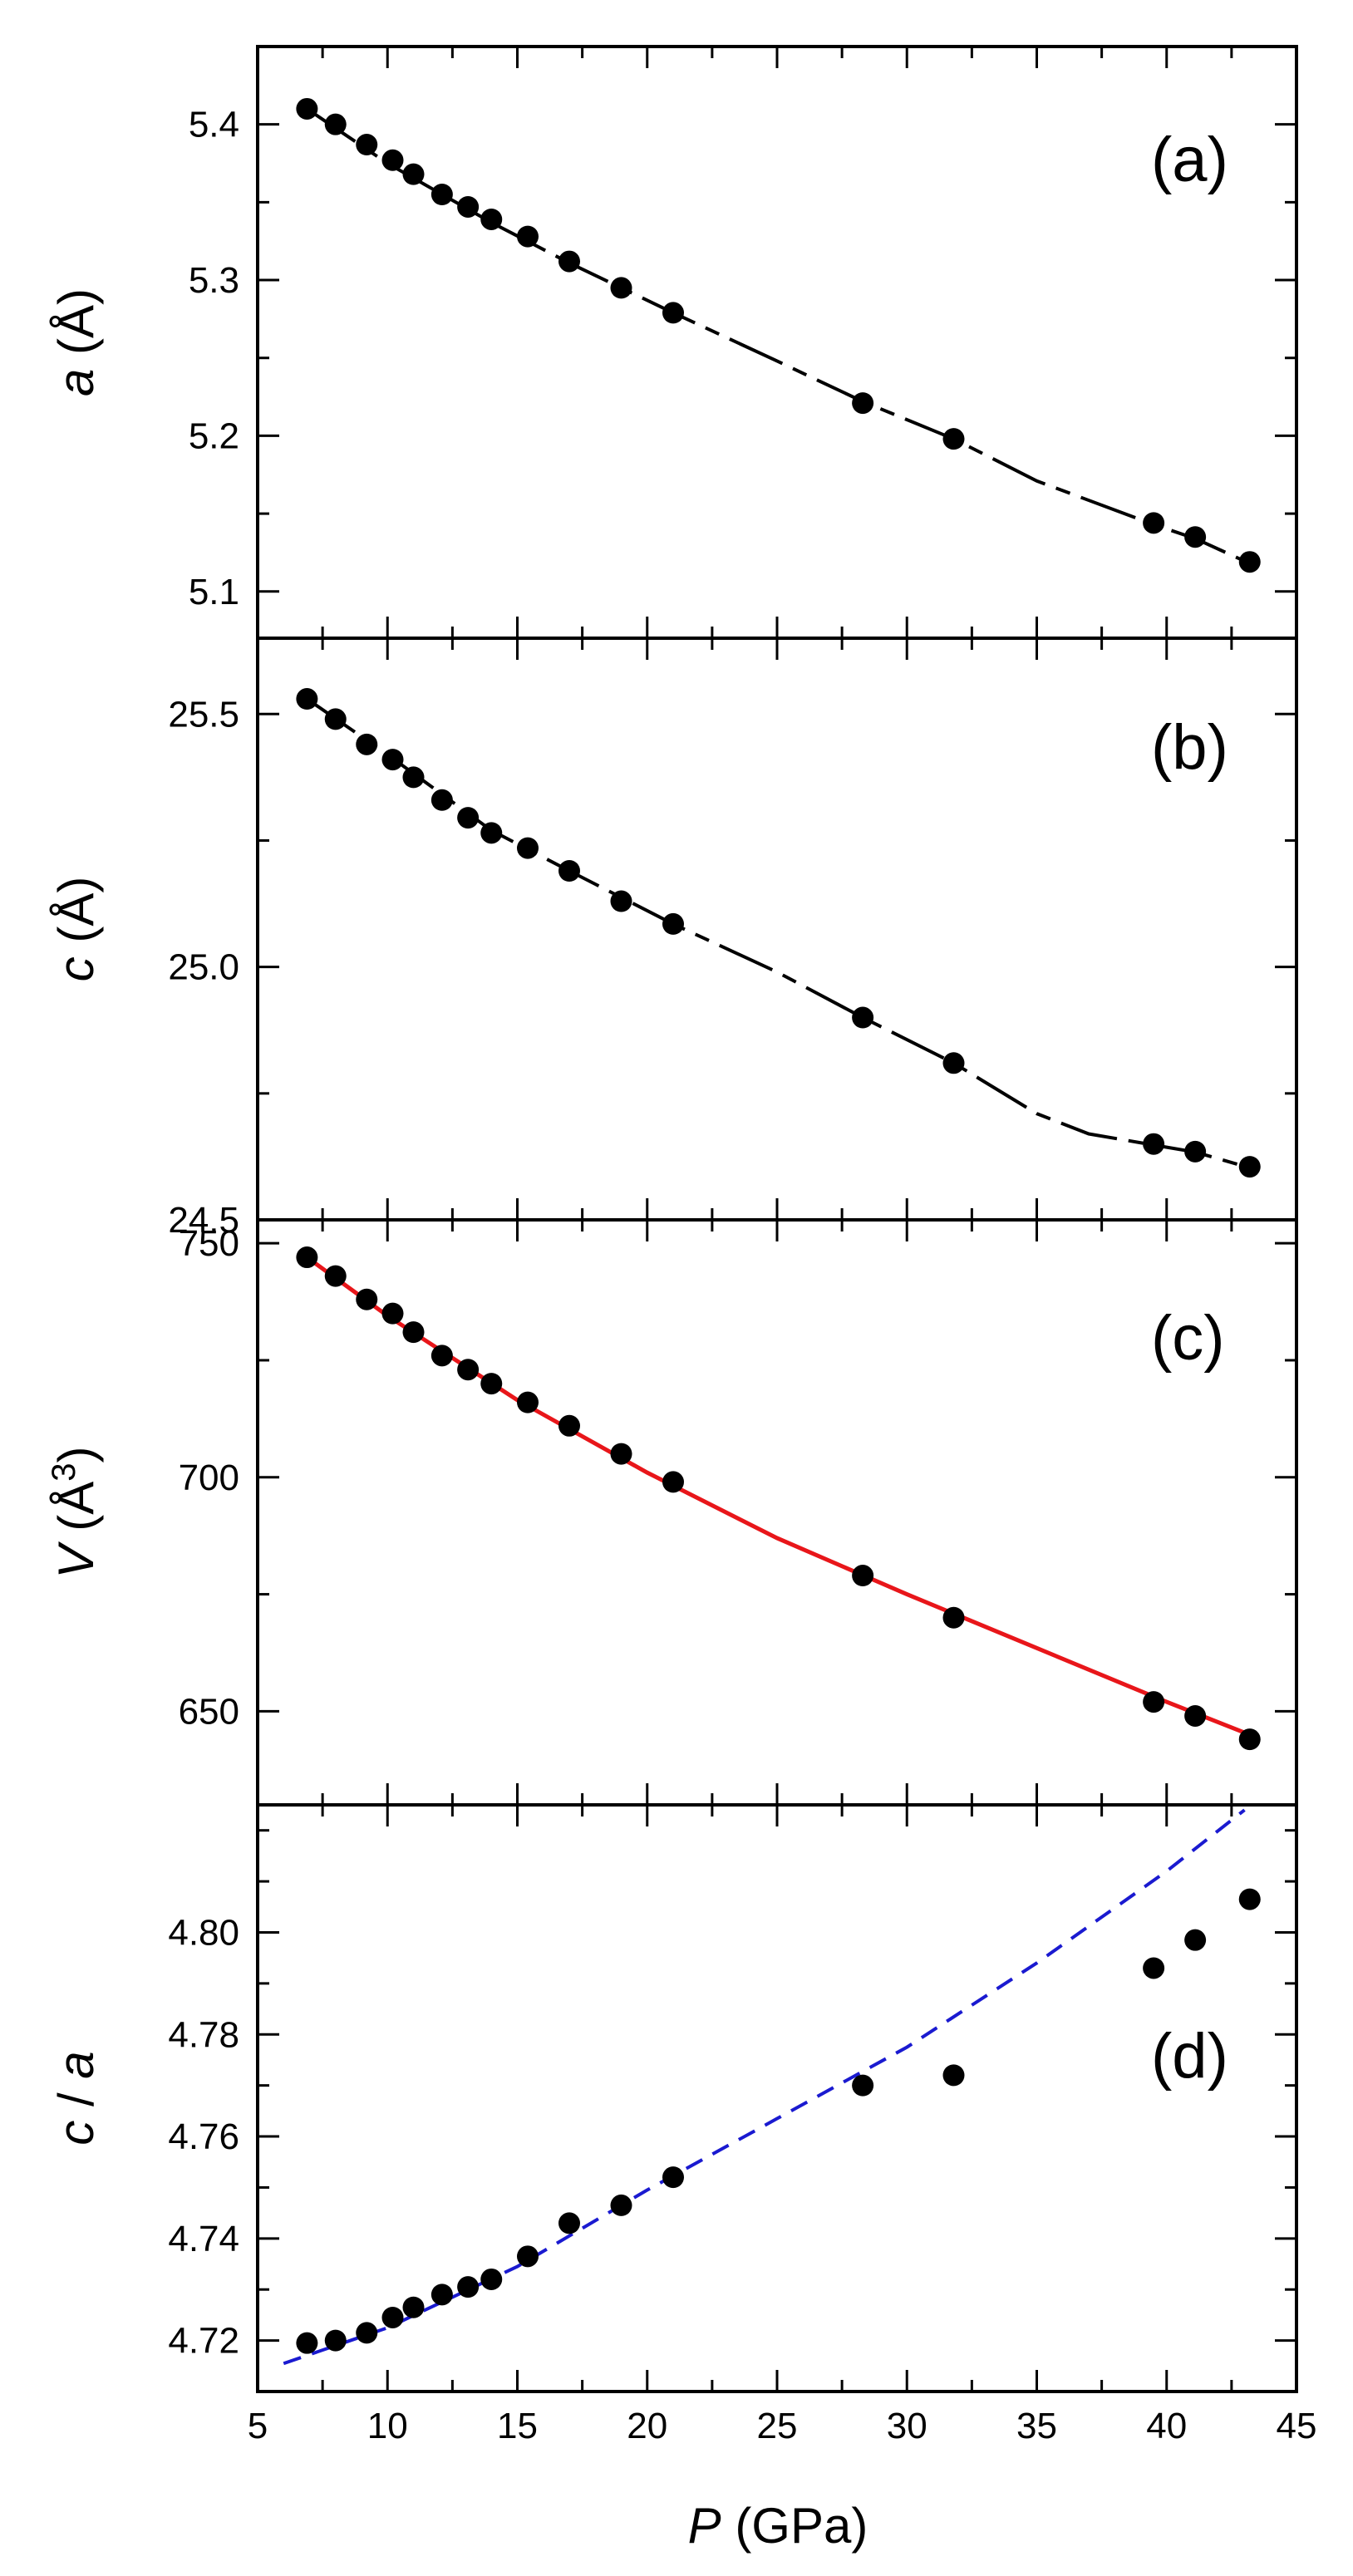 The height and width of the screenshot is (2576, 1353). What do you see at coordinates (214, 592) in the screenshot?
I see `y-tick-label: 5.1` at bounding box center [214, 592].